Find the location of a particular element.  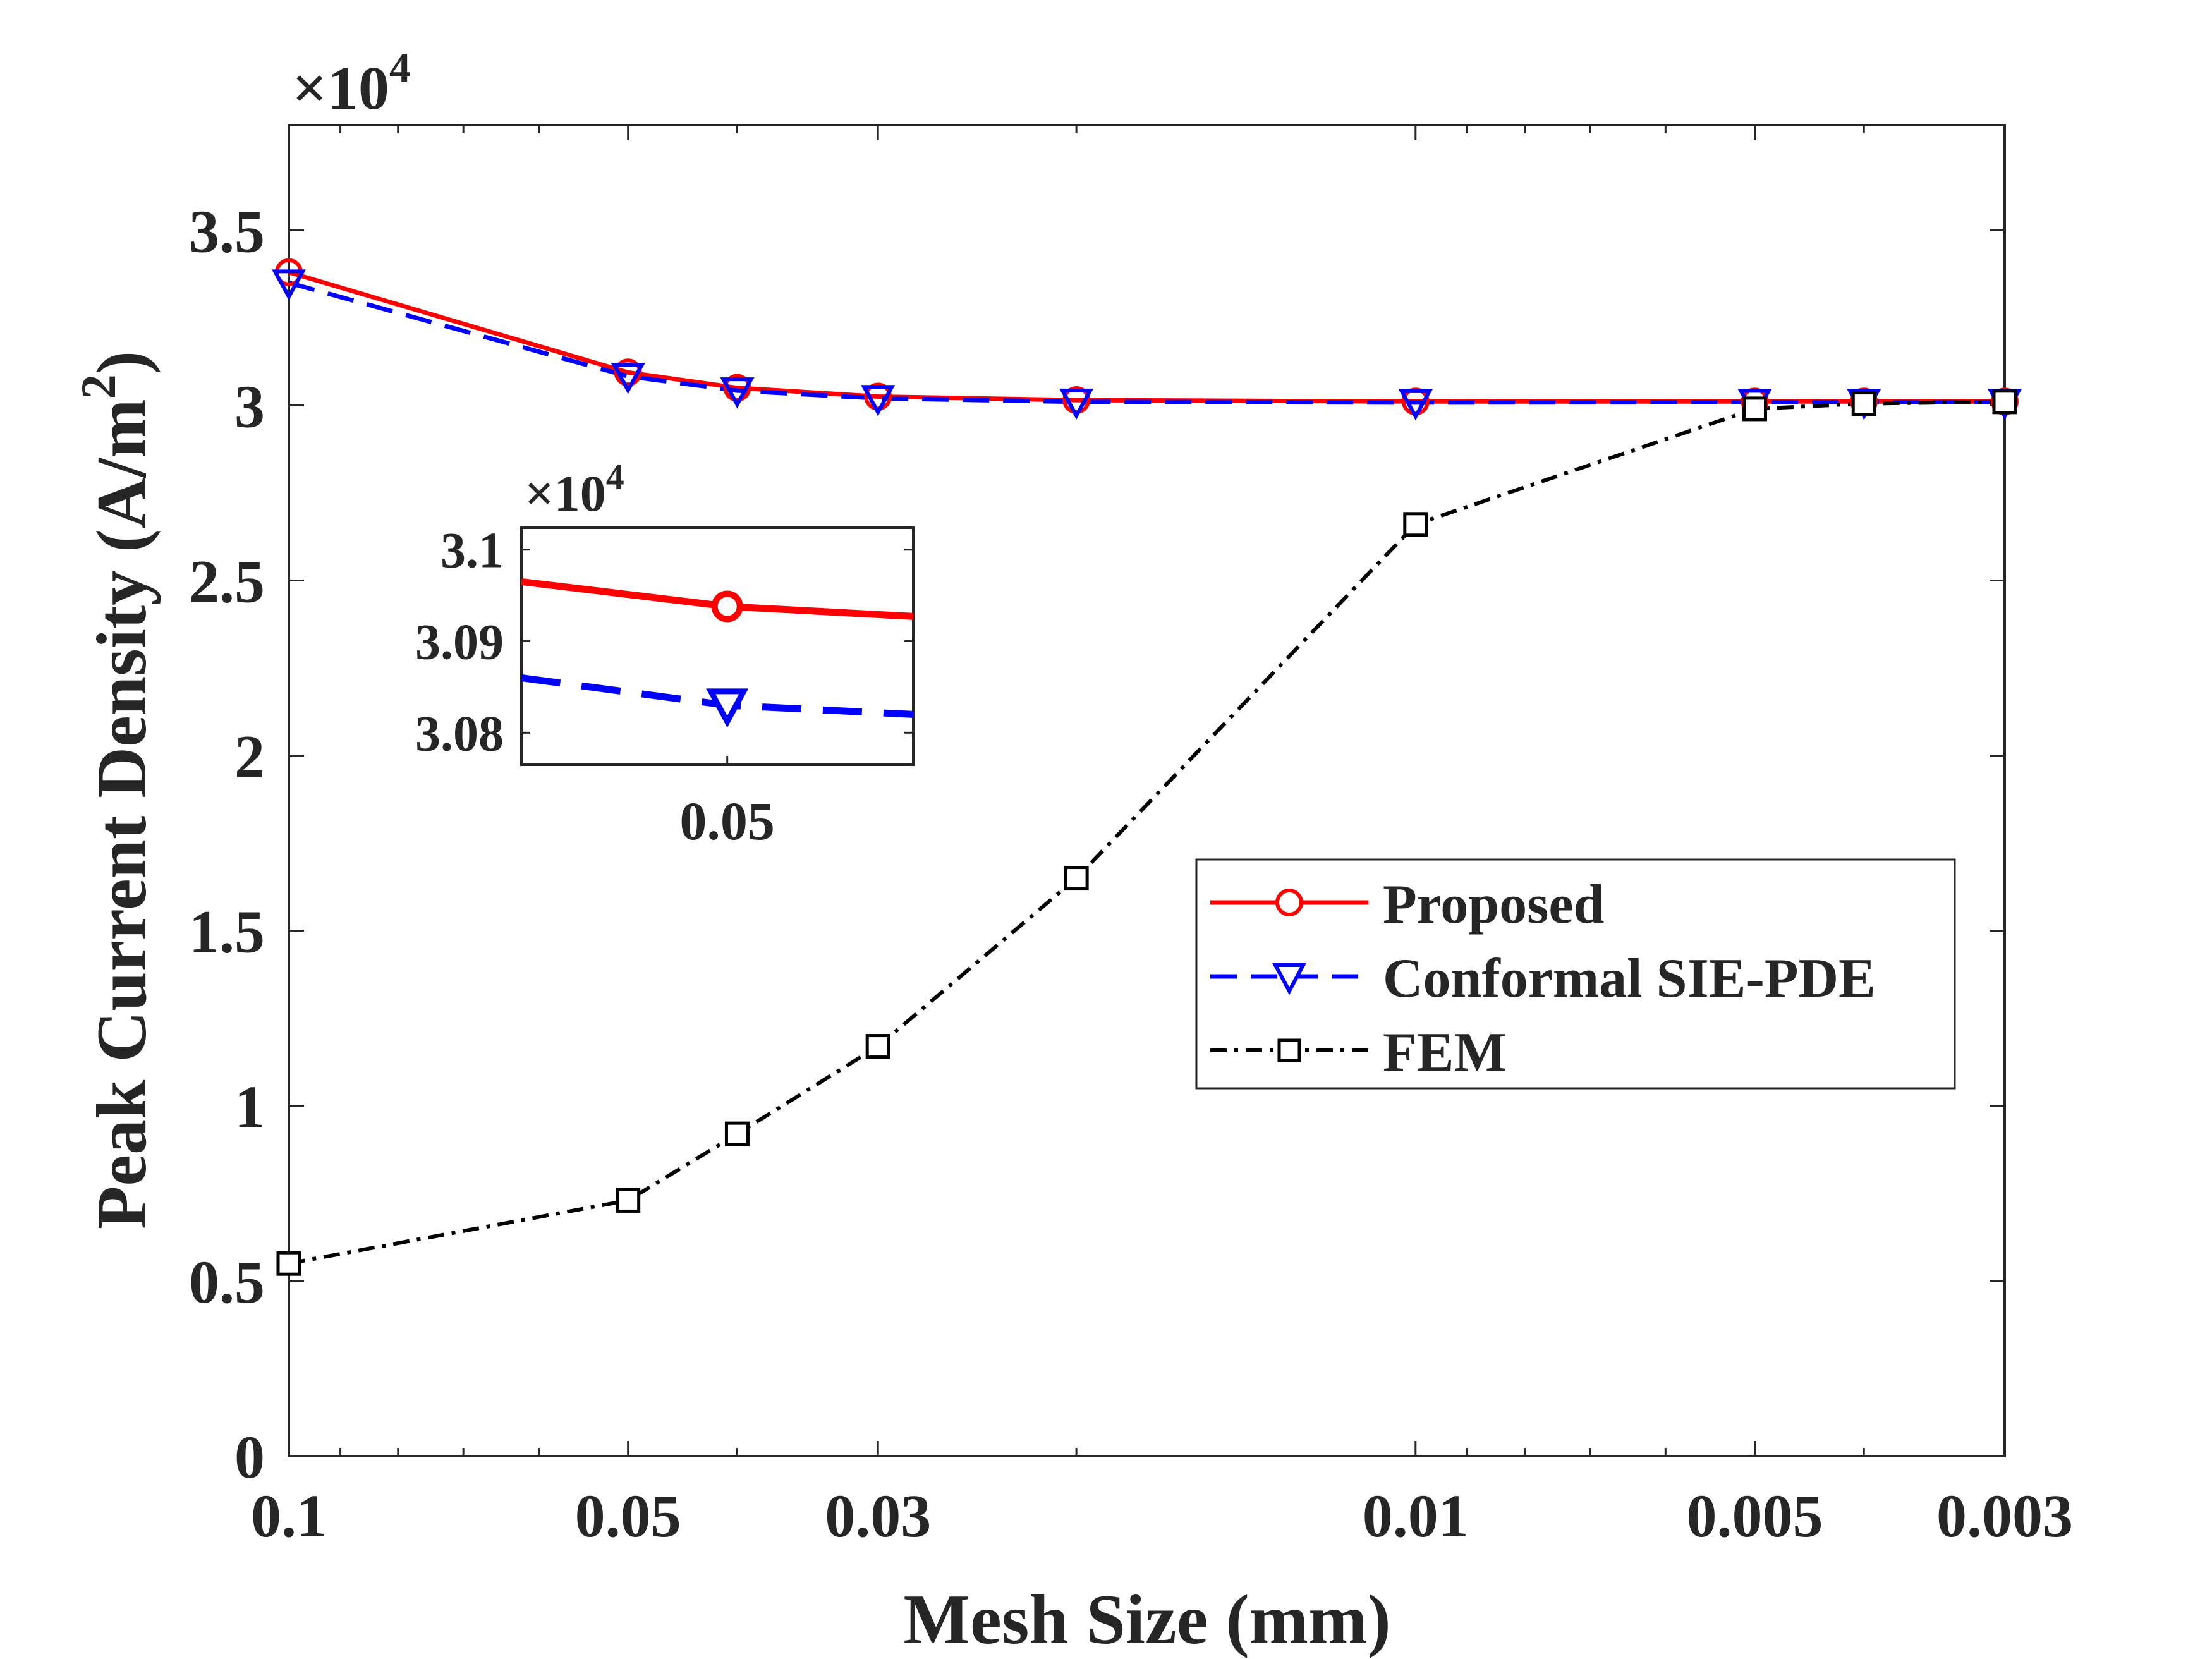

legend-label-fem: FEM is located at coordinates (1445, 1052).